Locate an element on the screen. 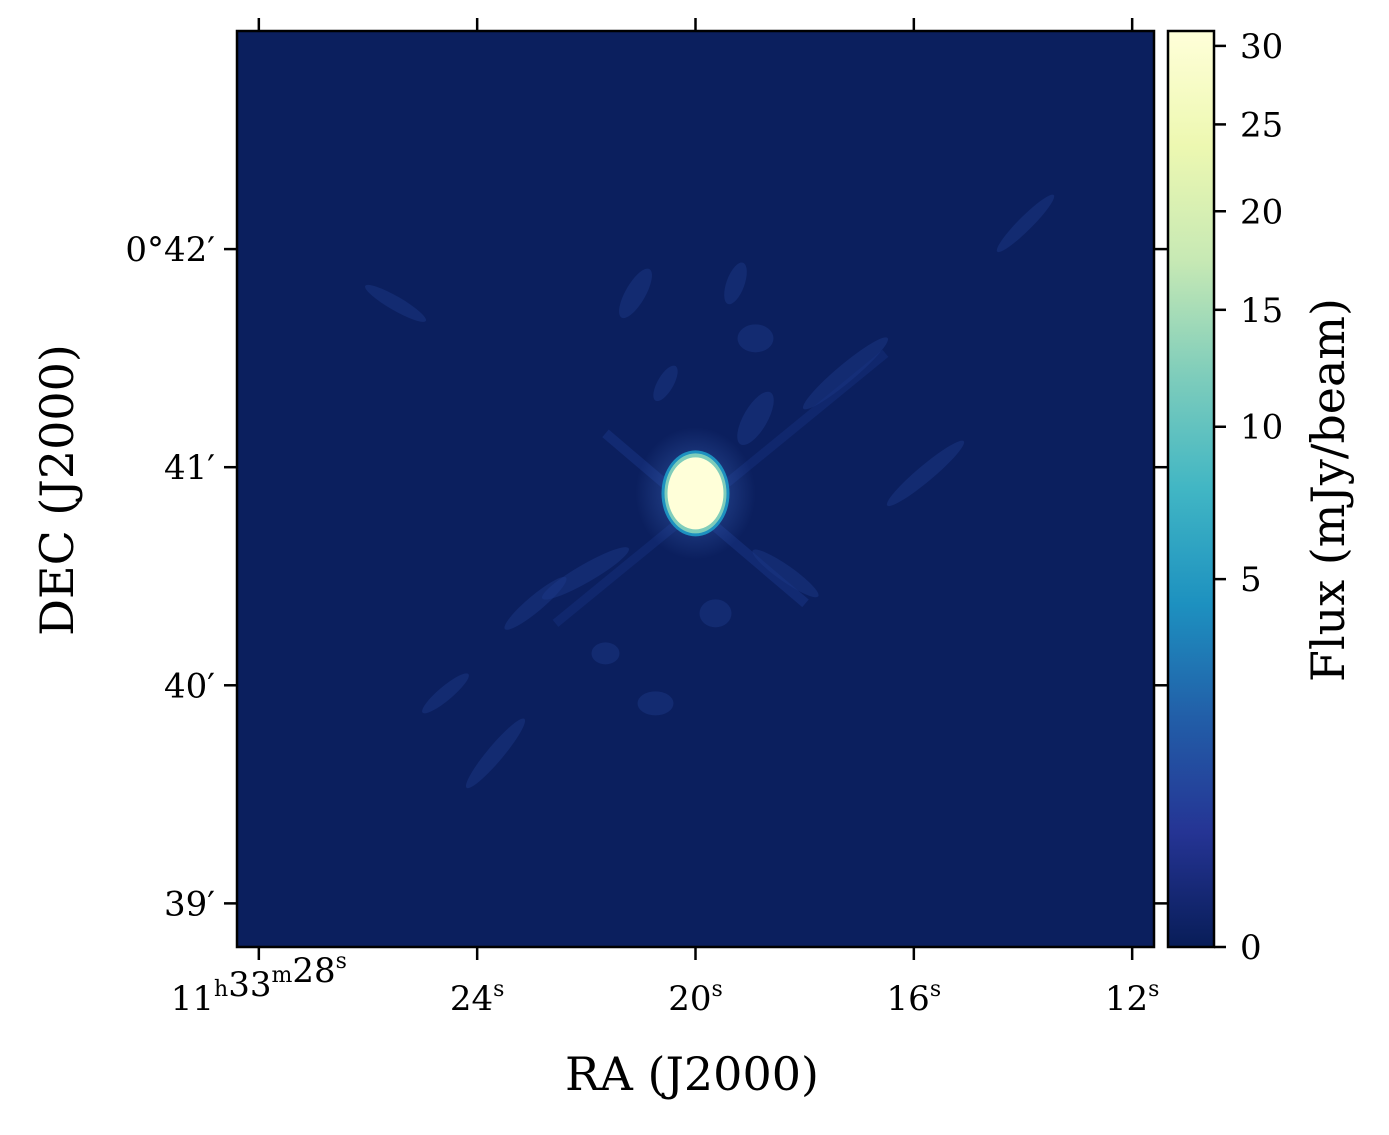 This screenshot has width=1389, height=1135. y-axis-title: DEC (J2000) is located at coordinates (57, 490).